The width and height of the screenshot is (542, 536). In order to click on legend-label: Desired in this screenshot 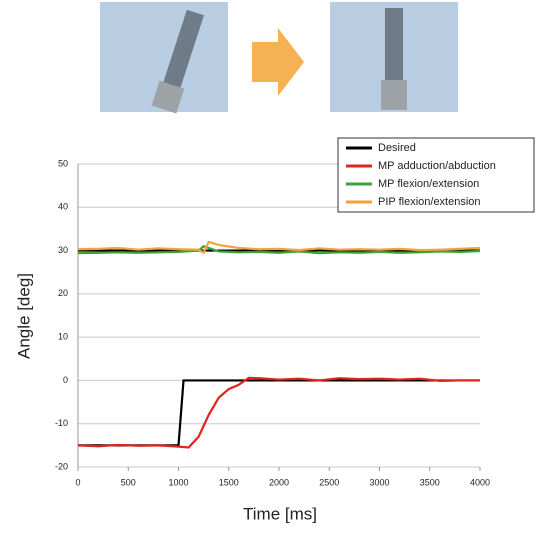, I will do `click(397, 148)`.